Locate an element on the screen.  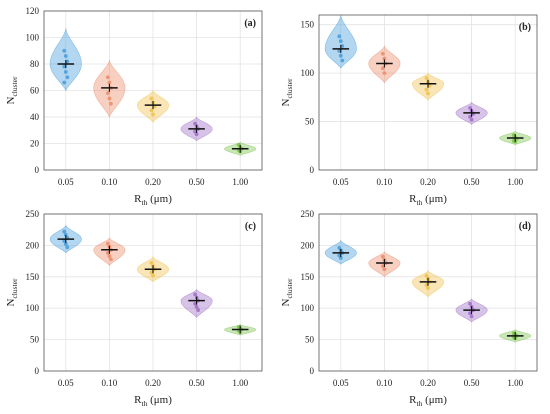
panel-label: (c) is located at coordinates (250, 226).